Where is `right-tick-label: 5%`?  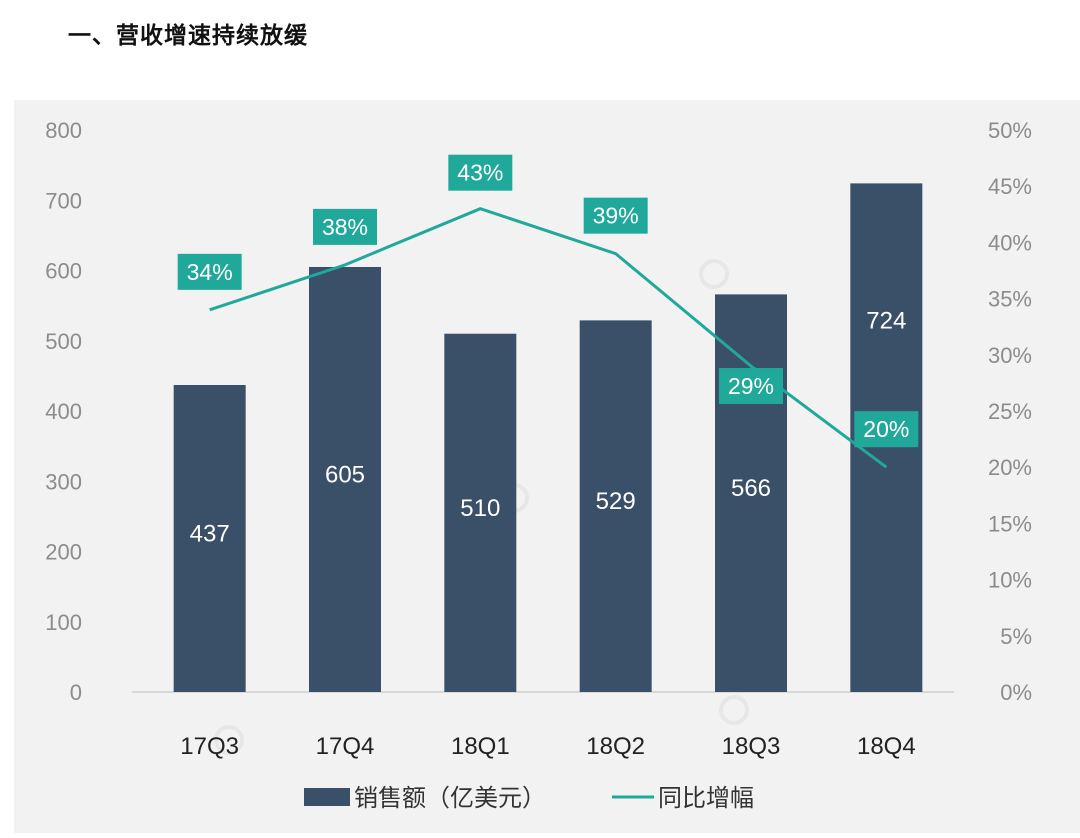 right-tick-label: 5% is located at coordinates (1016, 636).